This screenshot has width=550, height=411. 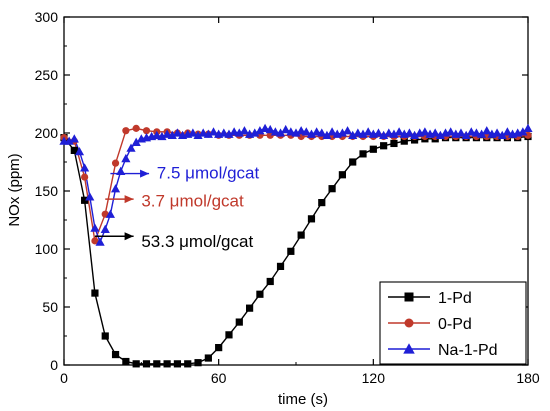 What do you see at coordinates (303, 399) in the screenshot?
I see `x-axis-title: time (s)` at bounding box center [303, 399].